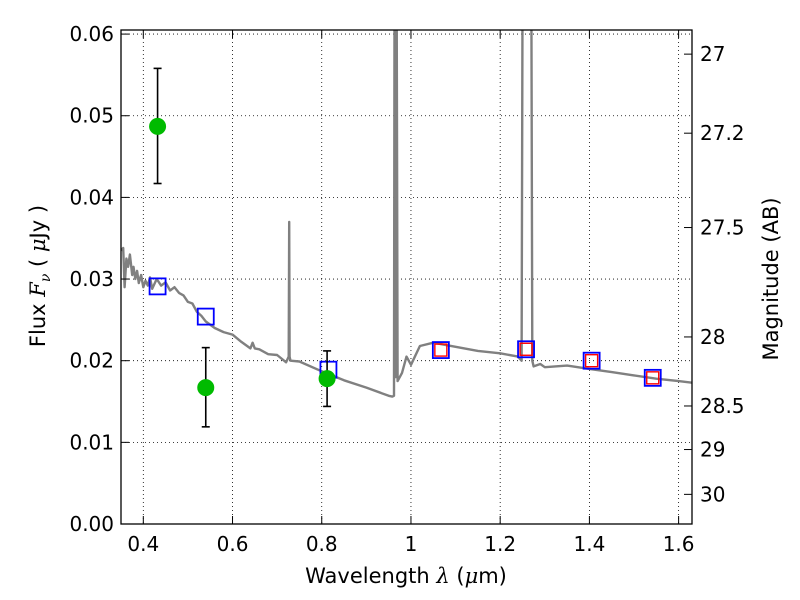  I want to click on y2-axis-title: Magnitude (AB), so click(771, 278).